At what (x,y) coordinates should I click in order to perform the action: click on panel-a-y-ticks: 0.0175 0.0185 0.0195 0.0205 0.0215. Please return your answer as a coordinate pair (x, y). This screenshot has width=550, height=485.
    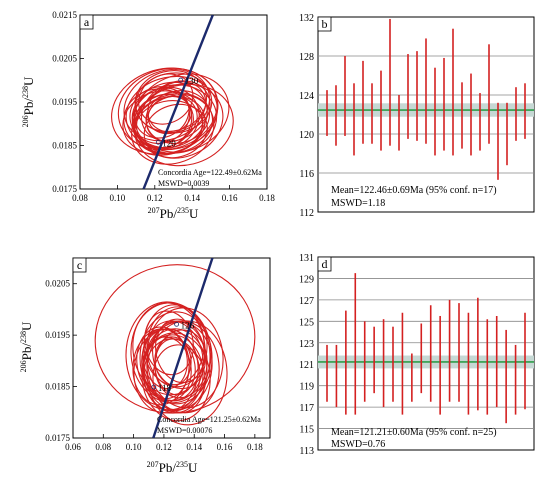
    Looking at the image, I should click on (68, 102).